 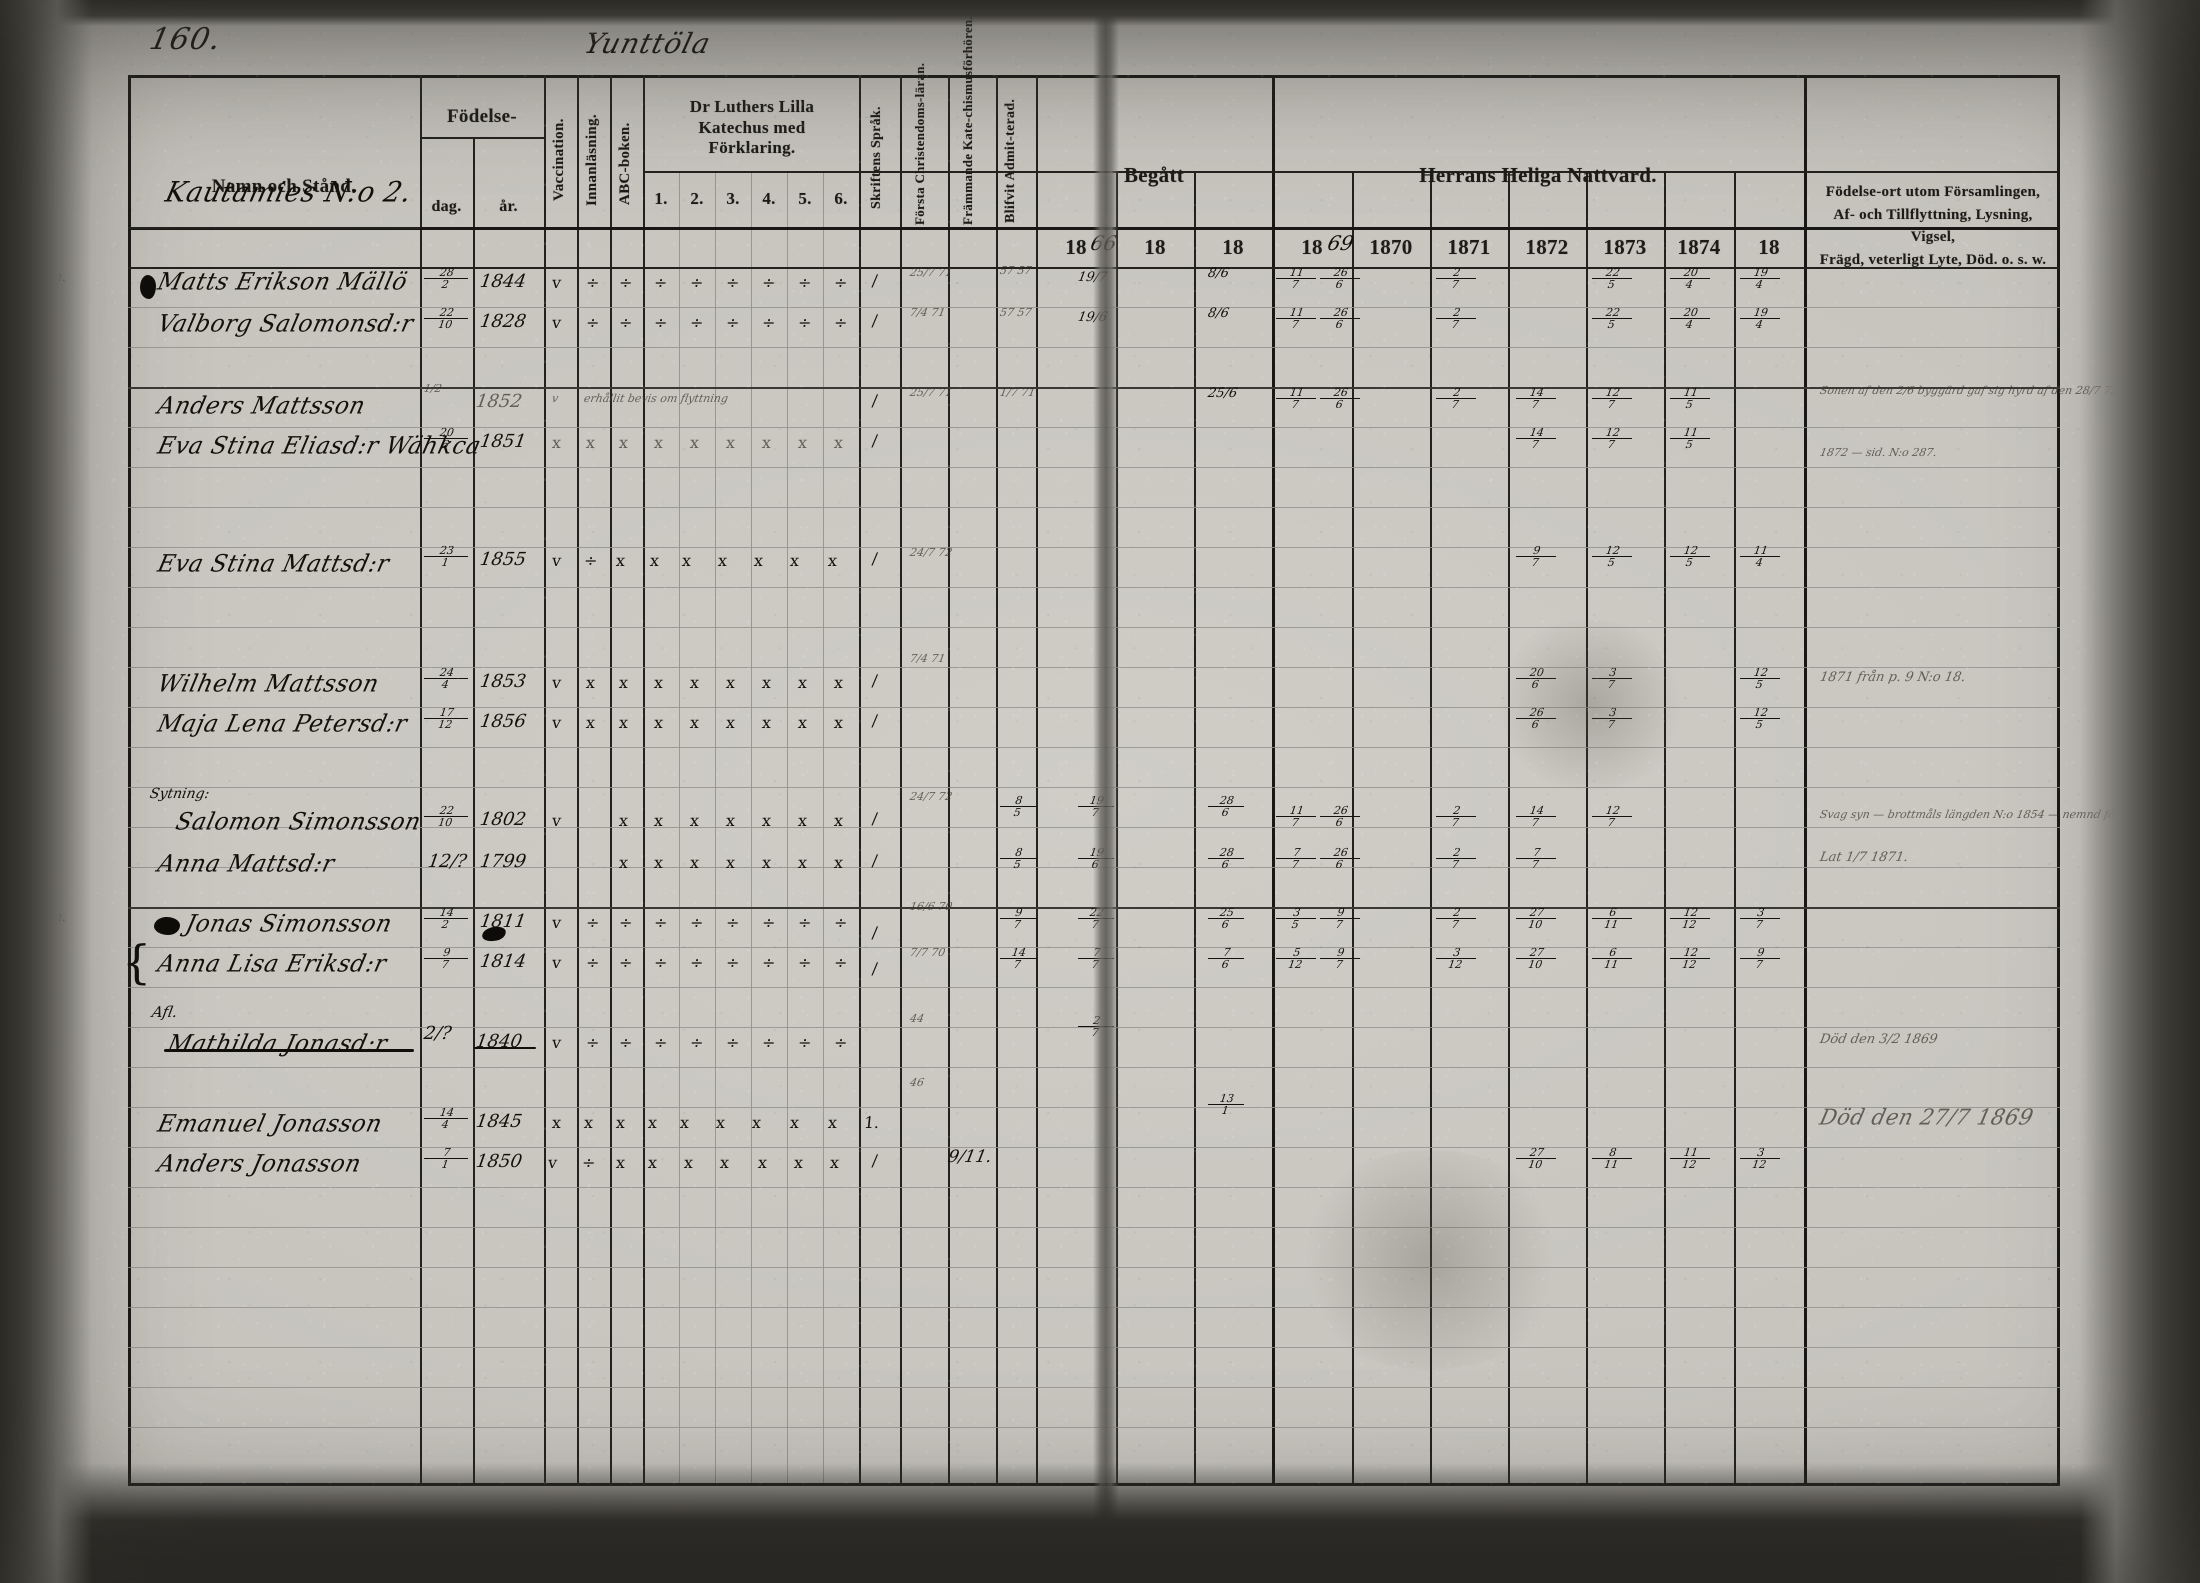 I want to click on header-forsta-christendom: Första Christendoms-läran., so click(x=919, y=143).